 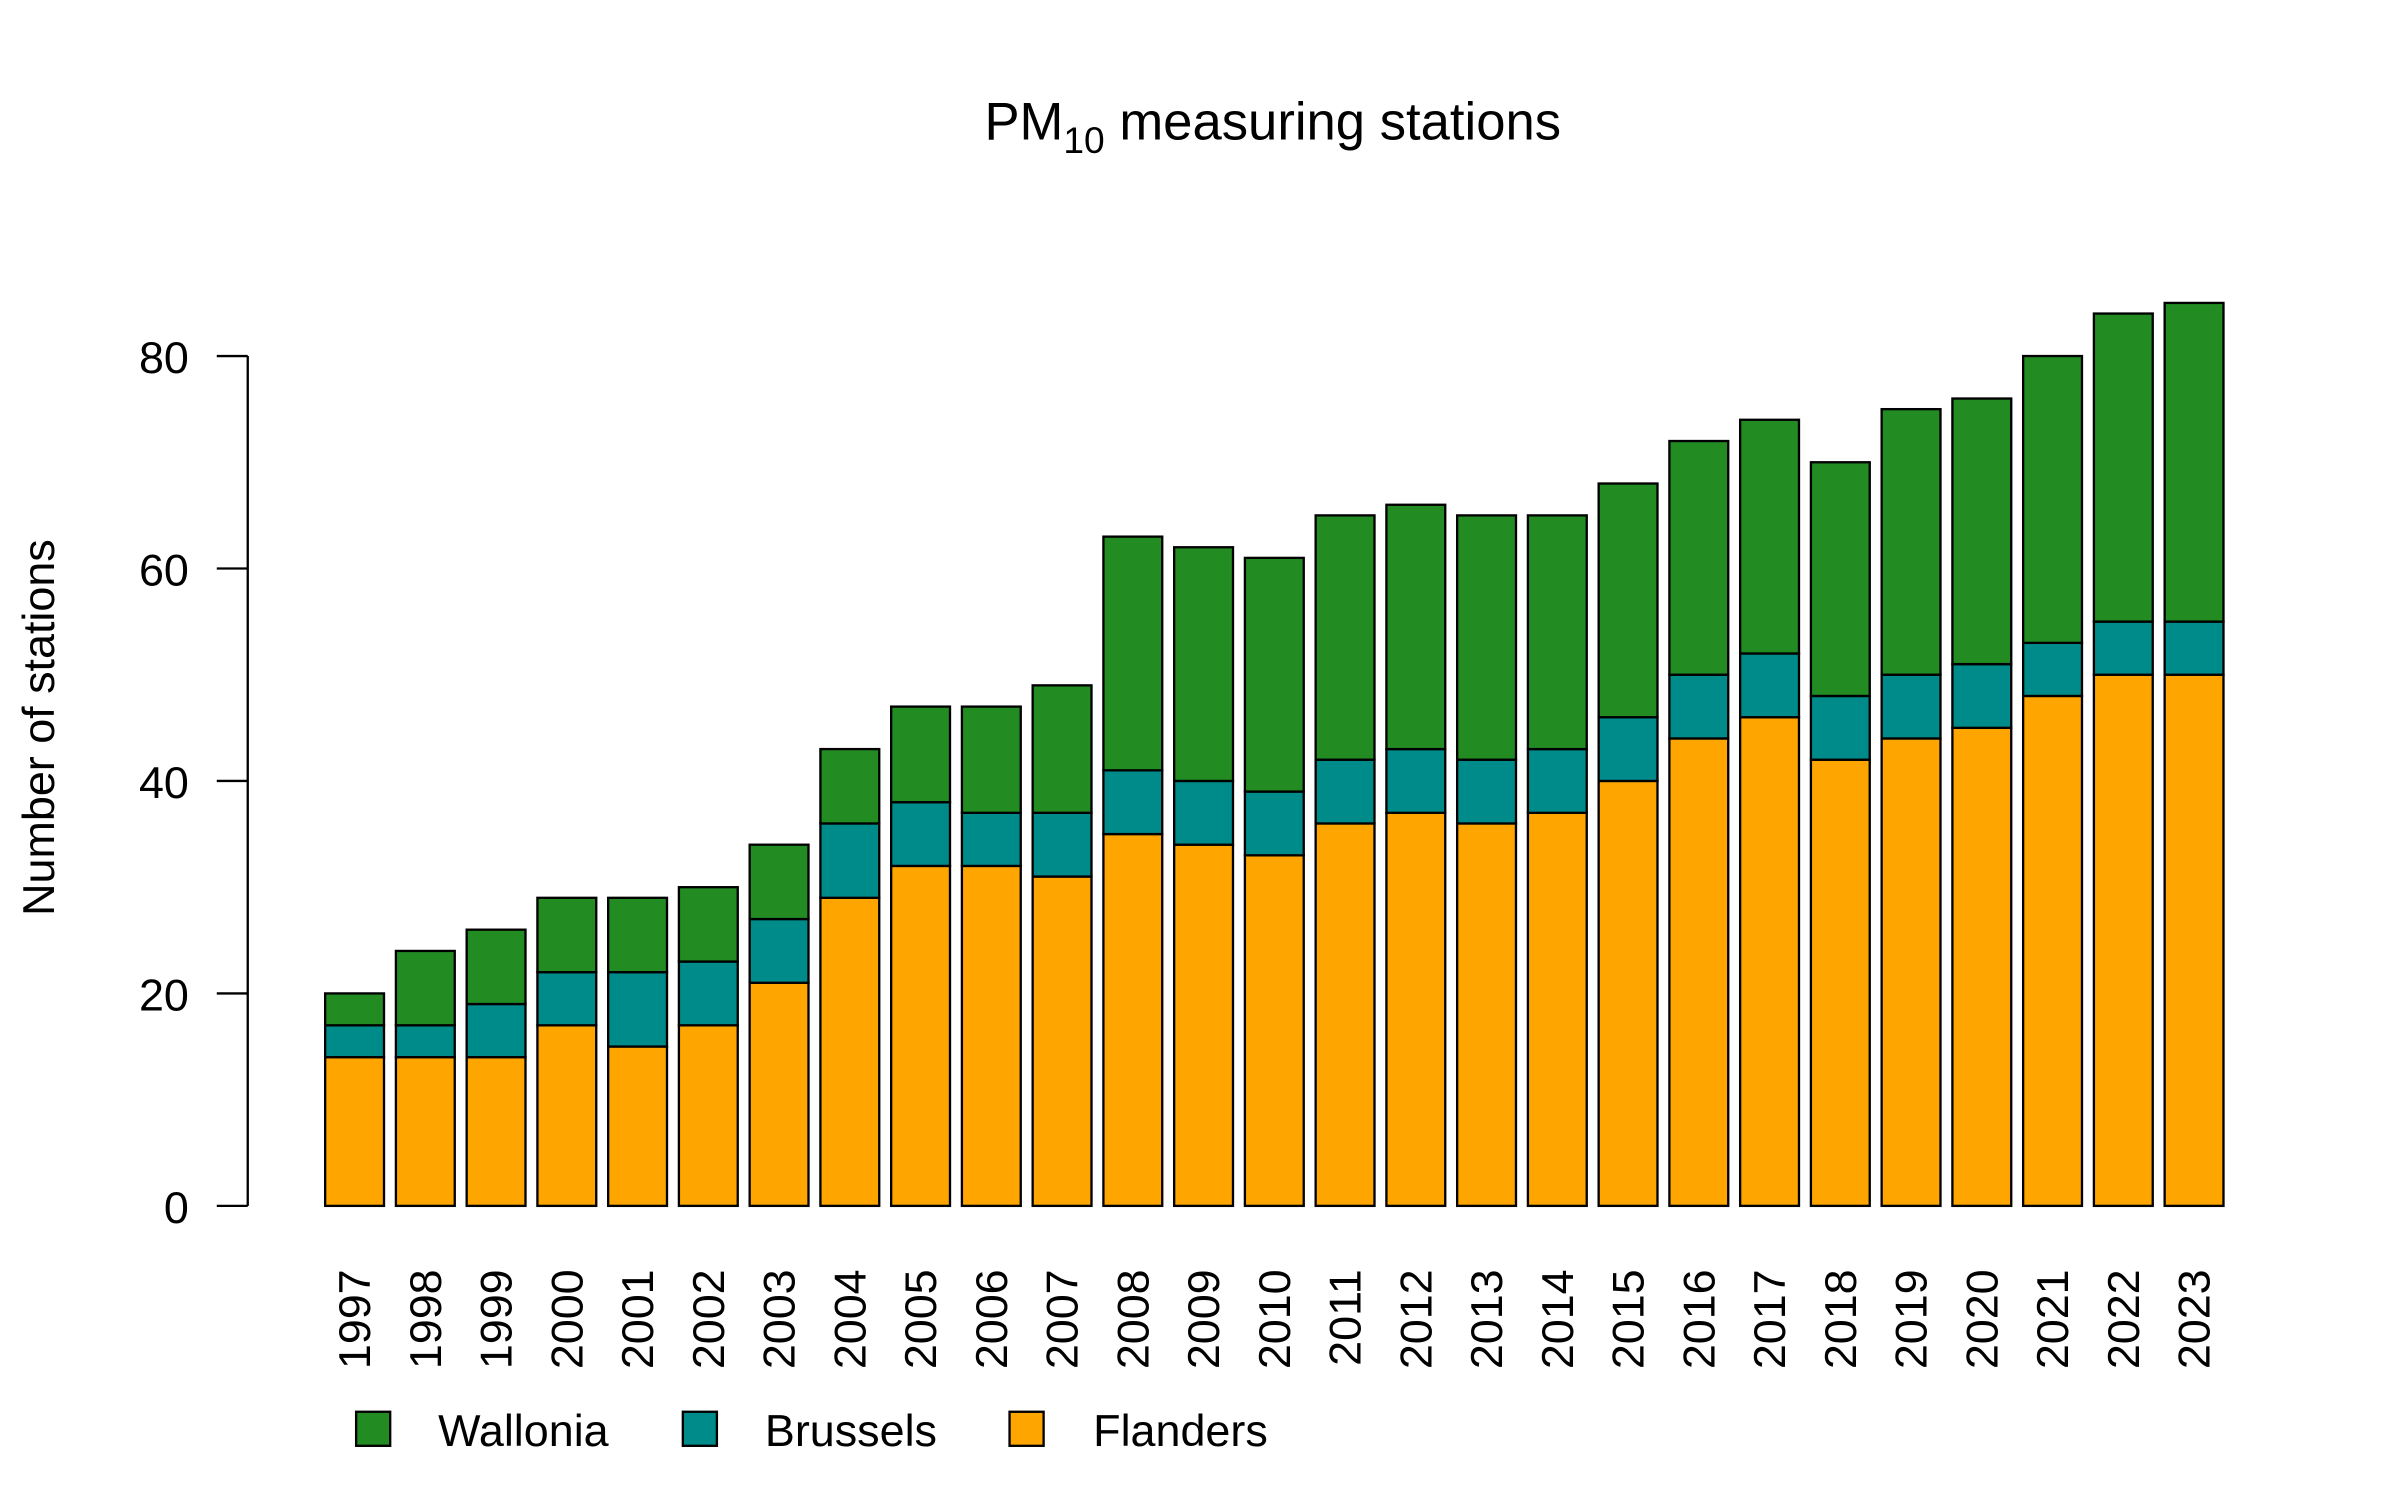 I want to click on bar-brussels-2012, so click(x=1416, y=780).